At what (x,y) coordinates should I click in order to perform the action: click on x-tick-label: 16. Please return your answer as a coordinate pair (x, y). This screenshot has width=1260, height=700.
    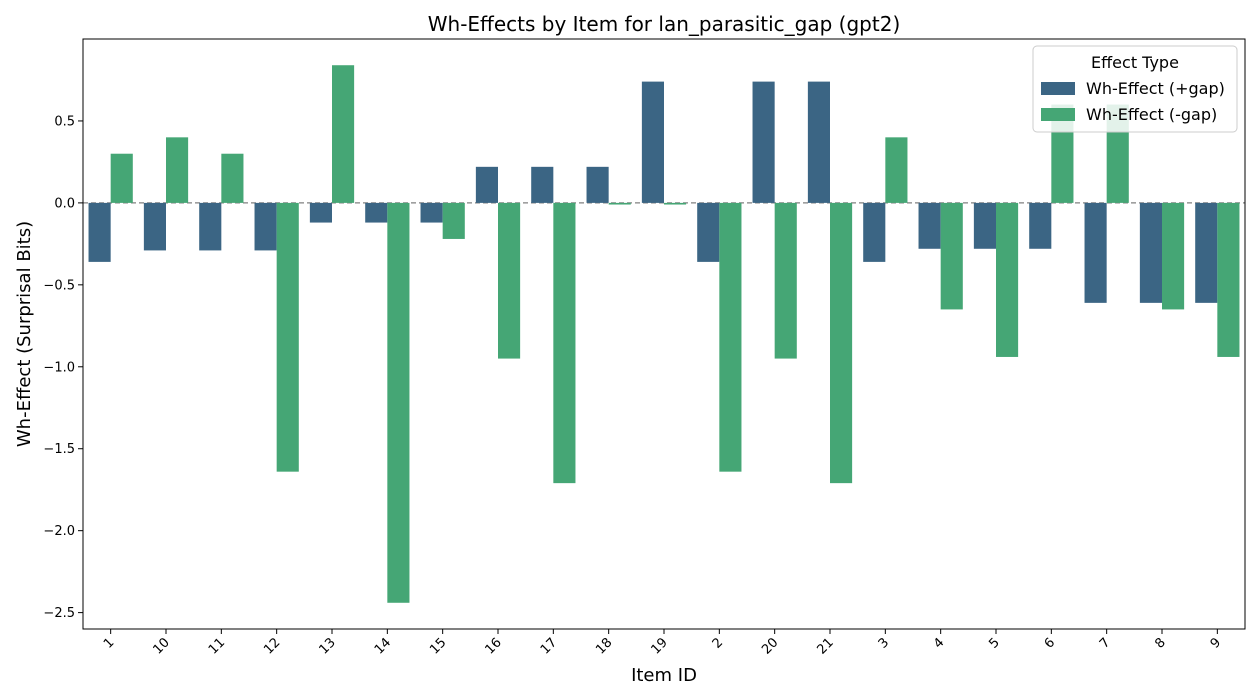
    Looking at the image, I should click on (494, 646).